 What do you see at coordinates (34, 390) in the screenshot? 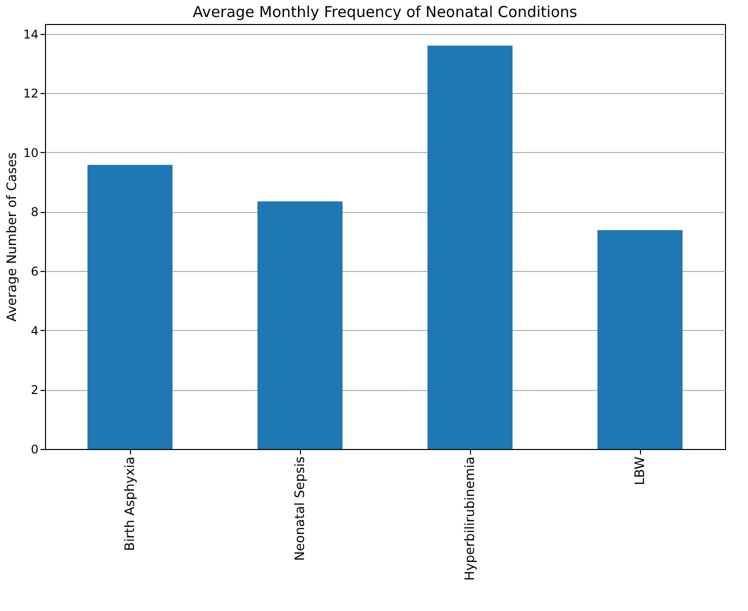
I see `y-tick-label: 2` at bounding box center [34, 390].